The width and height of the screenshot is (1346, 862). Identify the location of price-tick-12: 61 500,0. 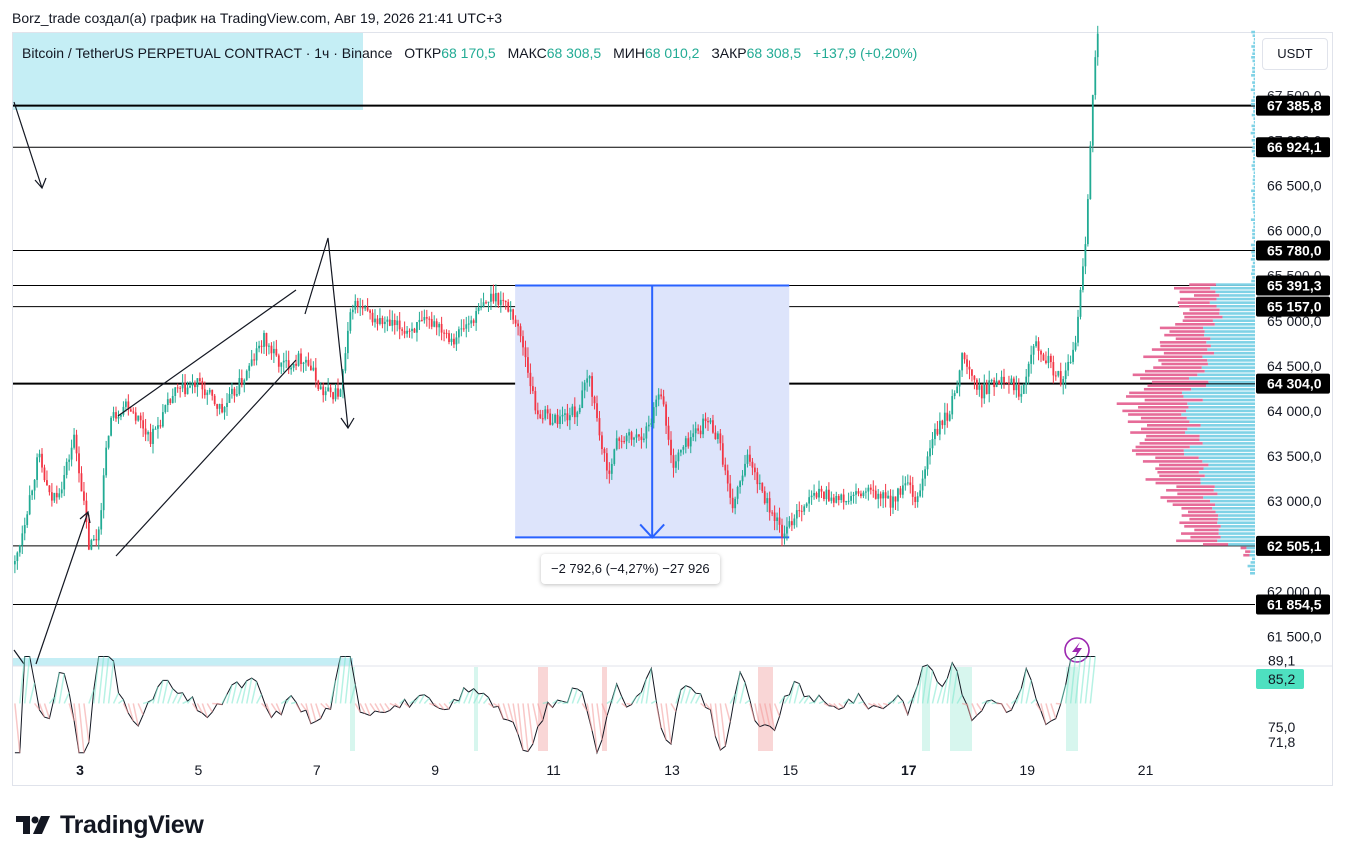
(1294, 637).